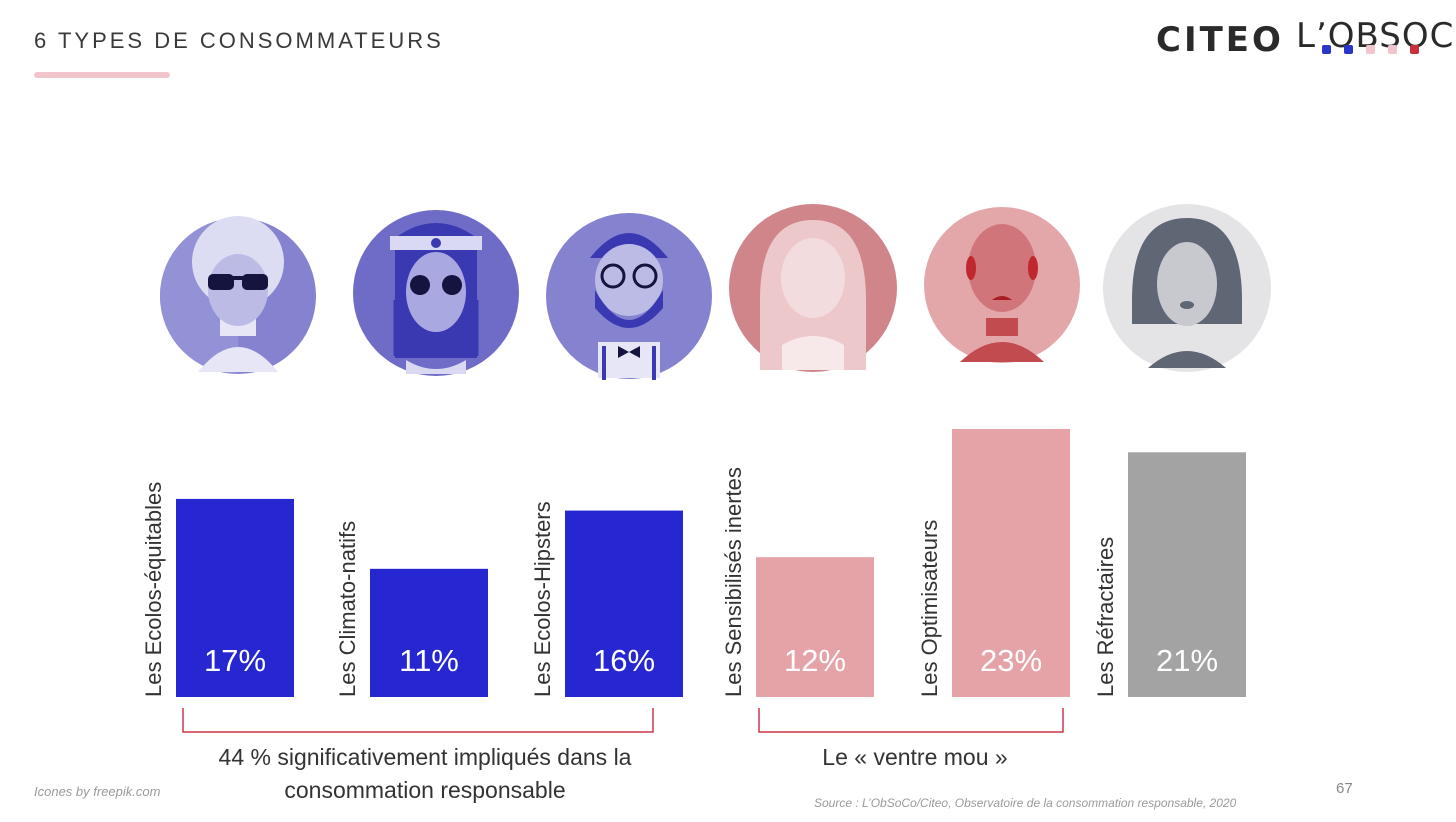 Image resolution: width=1456 pixels, height=822 pixels. I want to click on group-label-impliques-line2: consommation responsable, so click(425, 790).